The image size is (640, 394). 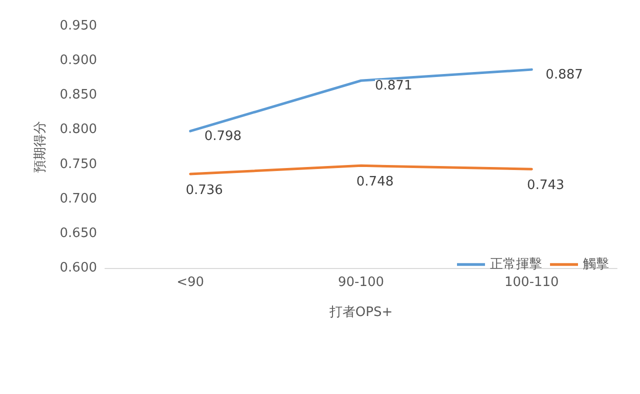 What do you see at coordinates (78, 95) in the screenshot?
I see `y-tick-label: 0.850` at bounding box center [78, 95].